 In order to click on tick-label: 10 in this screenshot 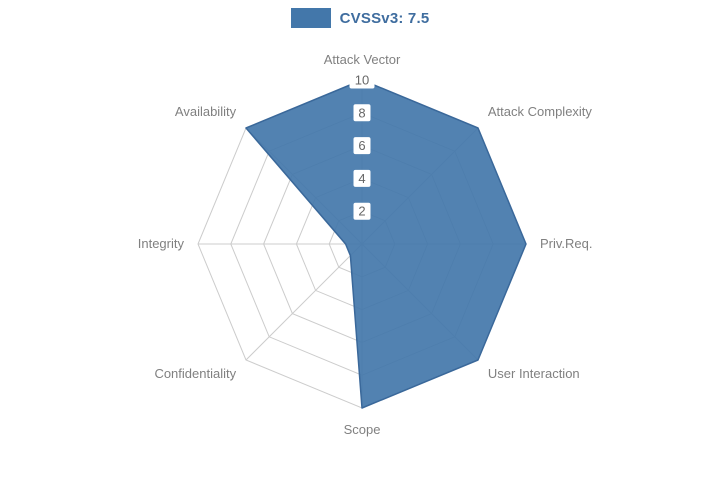, I will do `click(362, 80)`.